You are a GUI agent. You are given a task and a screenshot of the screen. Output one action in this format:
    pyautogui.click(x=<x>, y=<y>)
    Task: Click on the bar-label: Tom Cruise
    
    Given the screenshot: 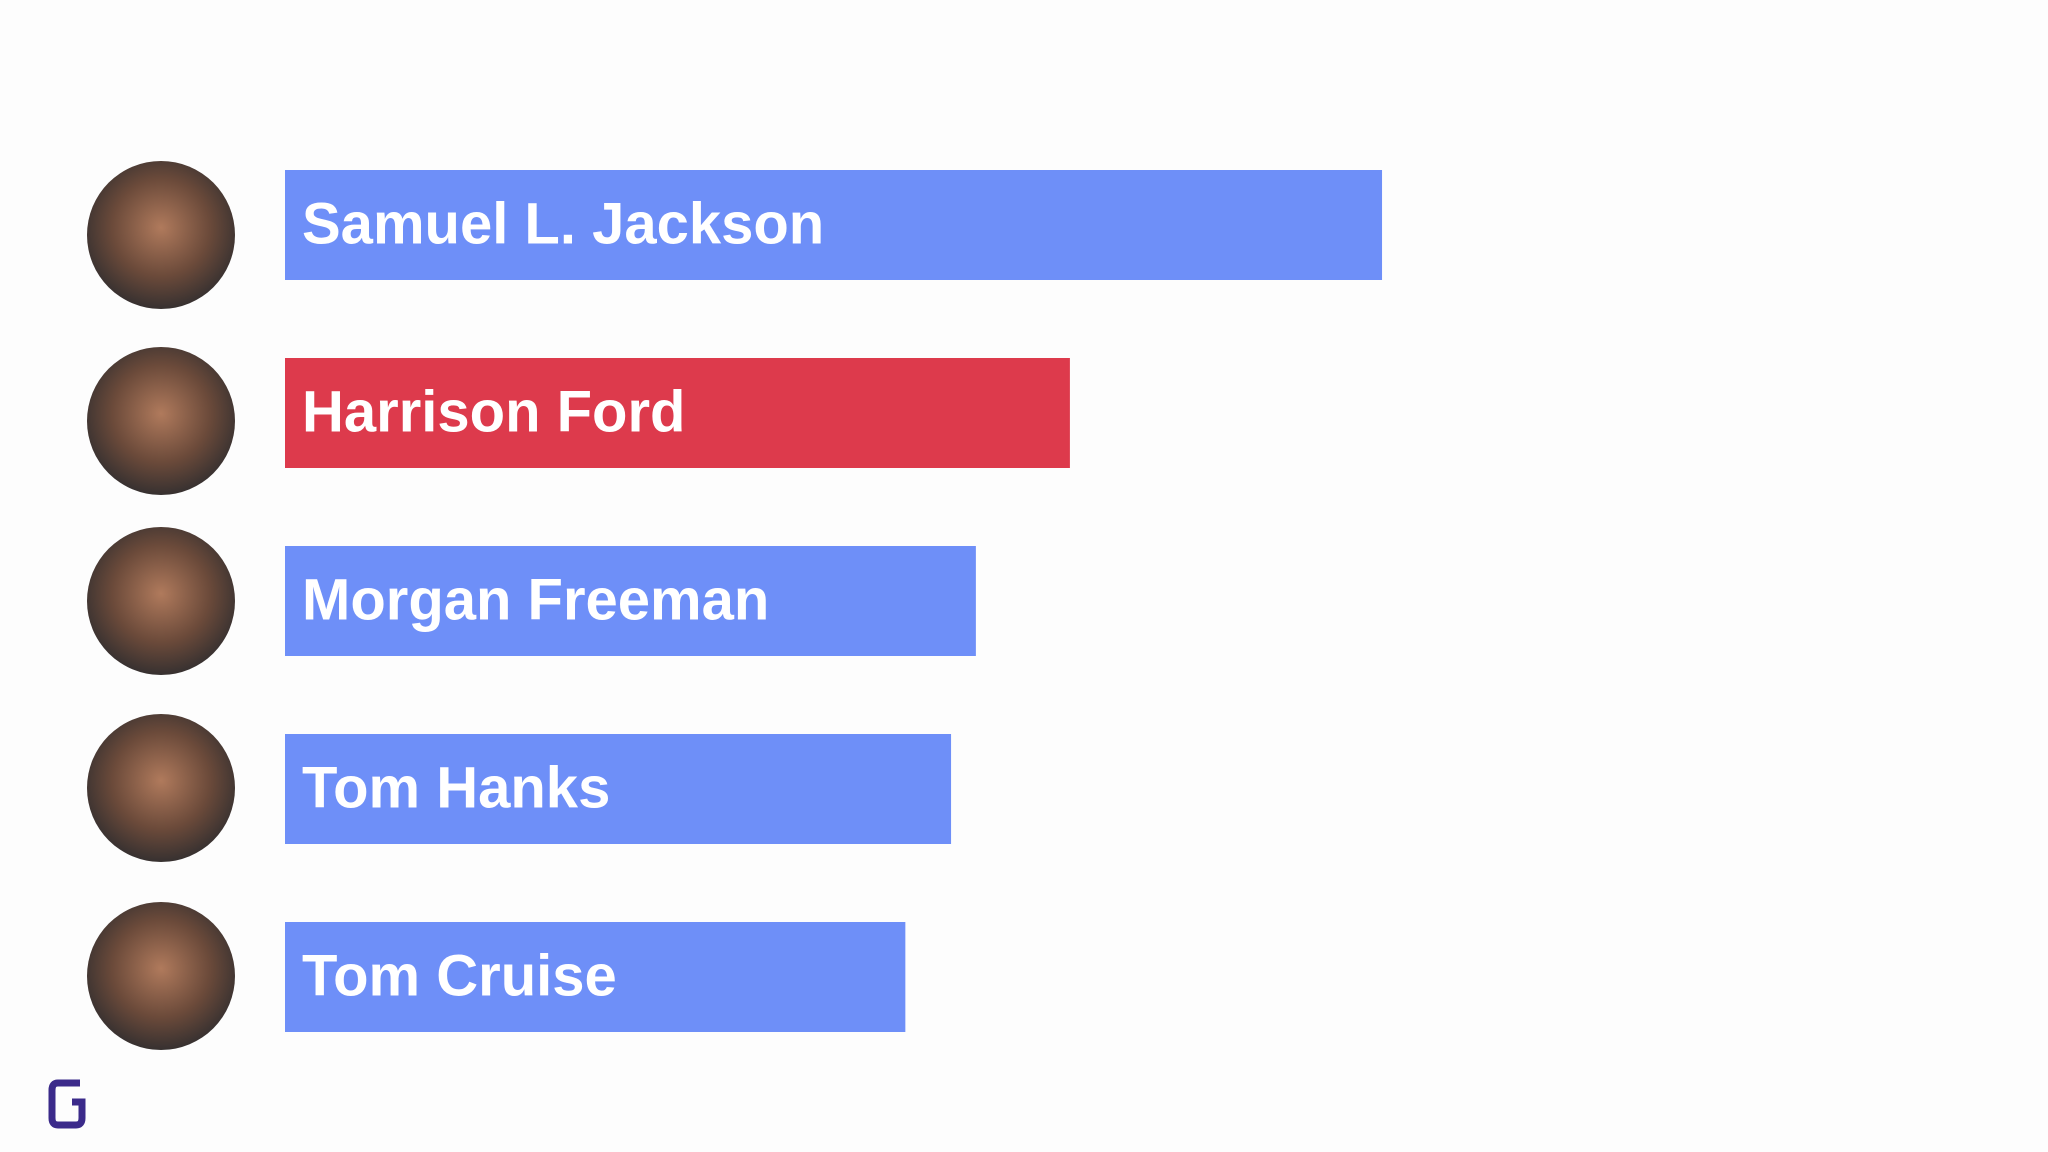 What is the action you would take?
    pyautogui.click(x=459, y=975)
    